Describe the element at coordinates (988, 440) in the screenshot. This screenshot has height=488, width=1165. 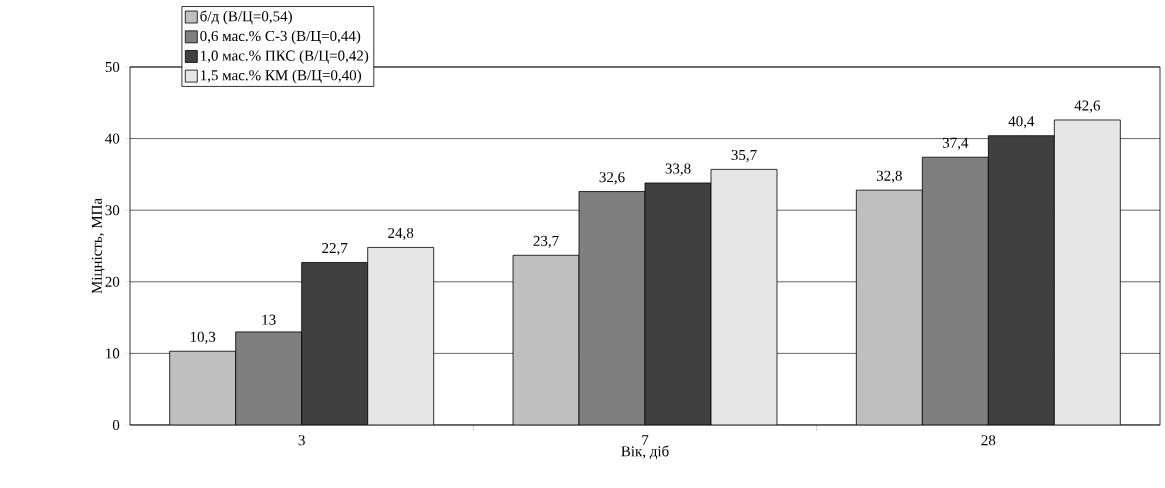
I see `x-tick-label: 28` at that location.